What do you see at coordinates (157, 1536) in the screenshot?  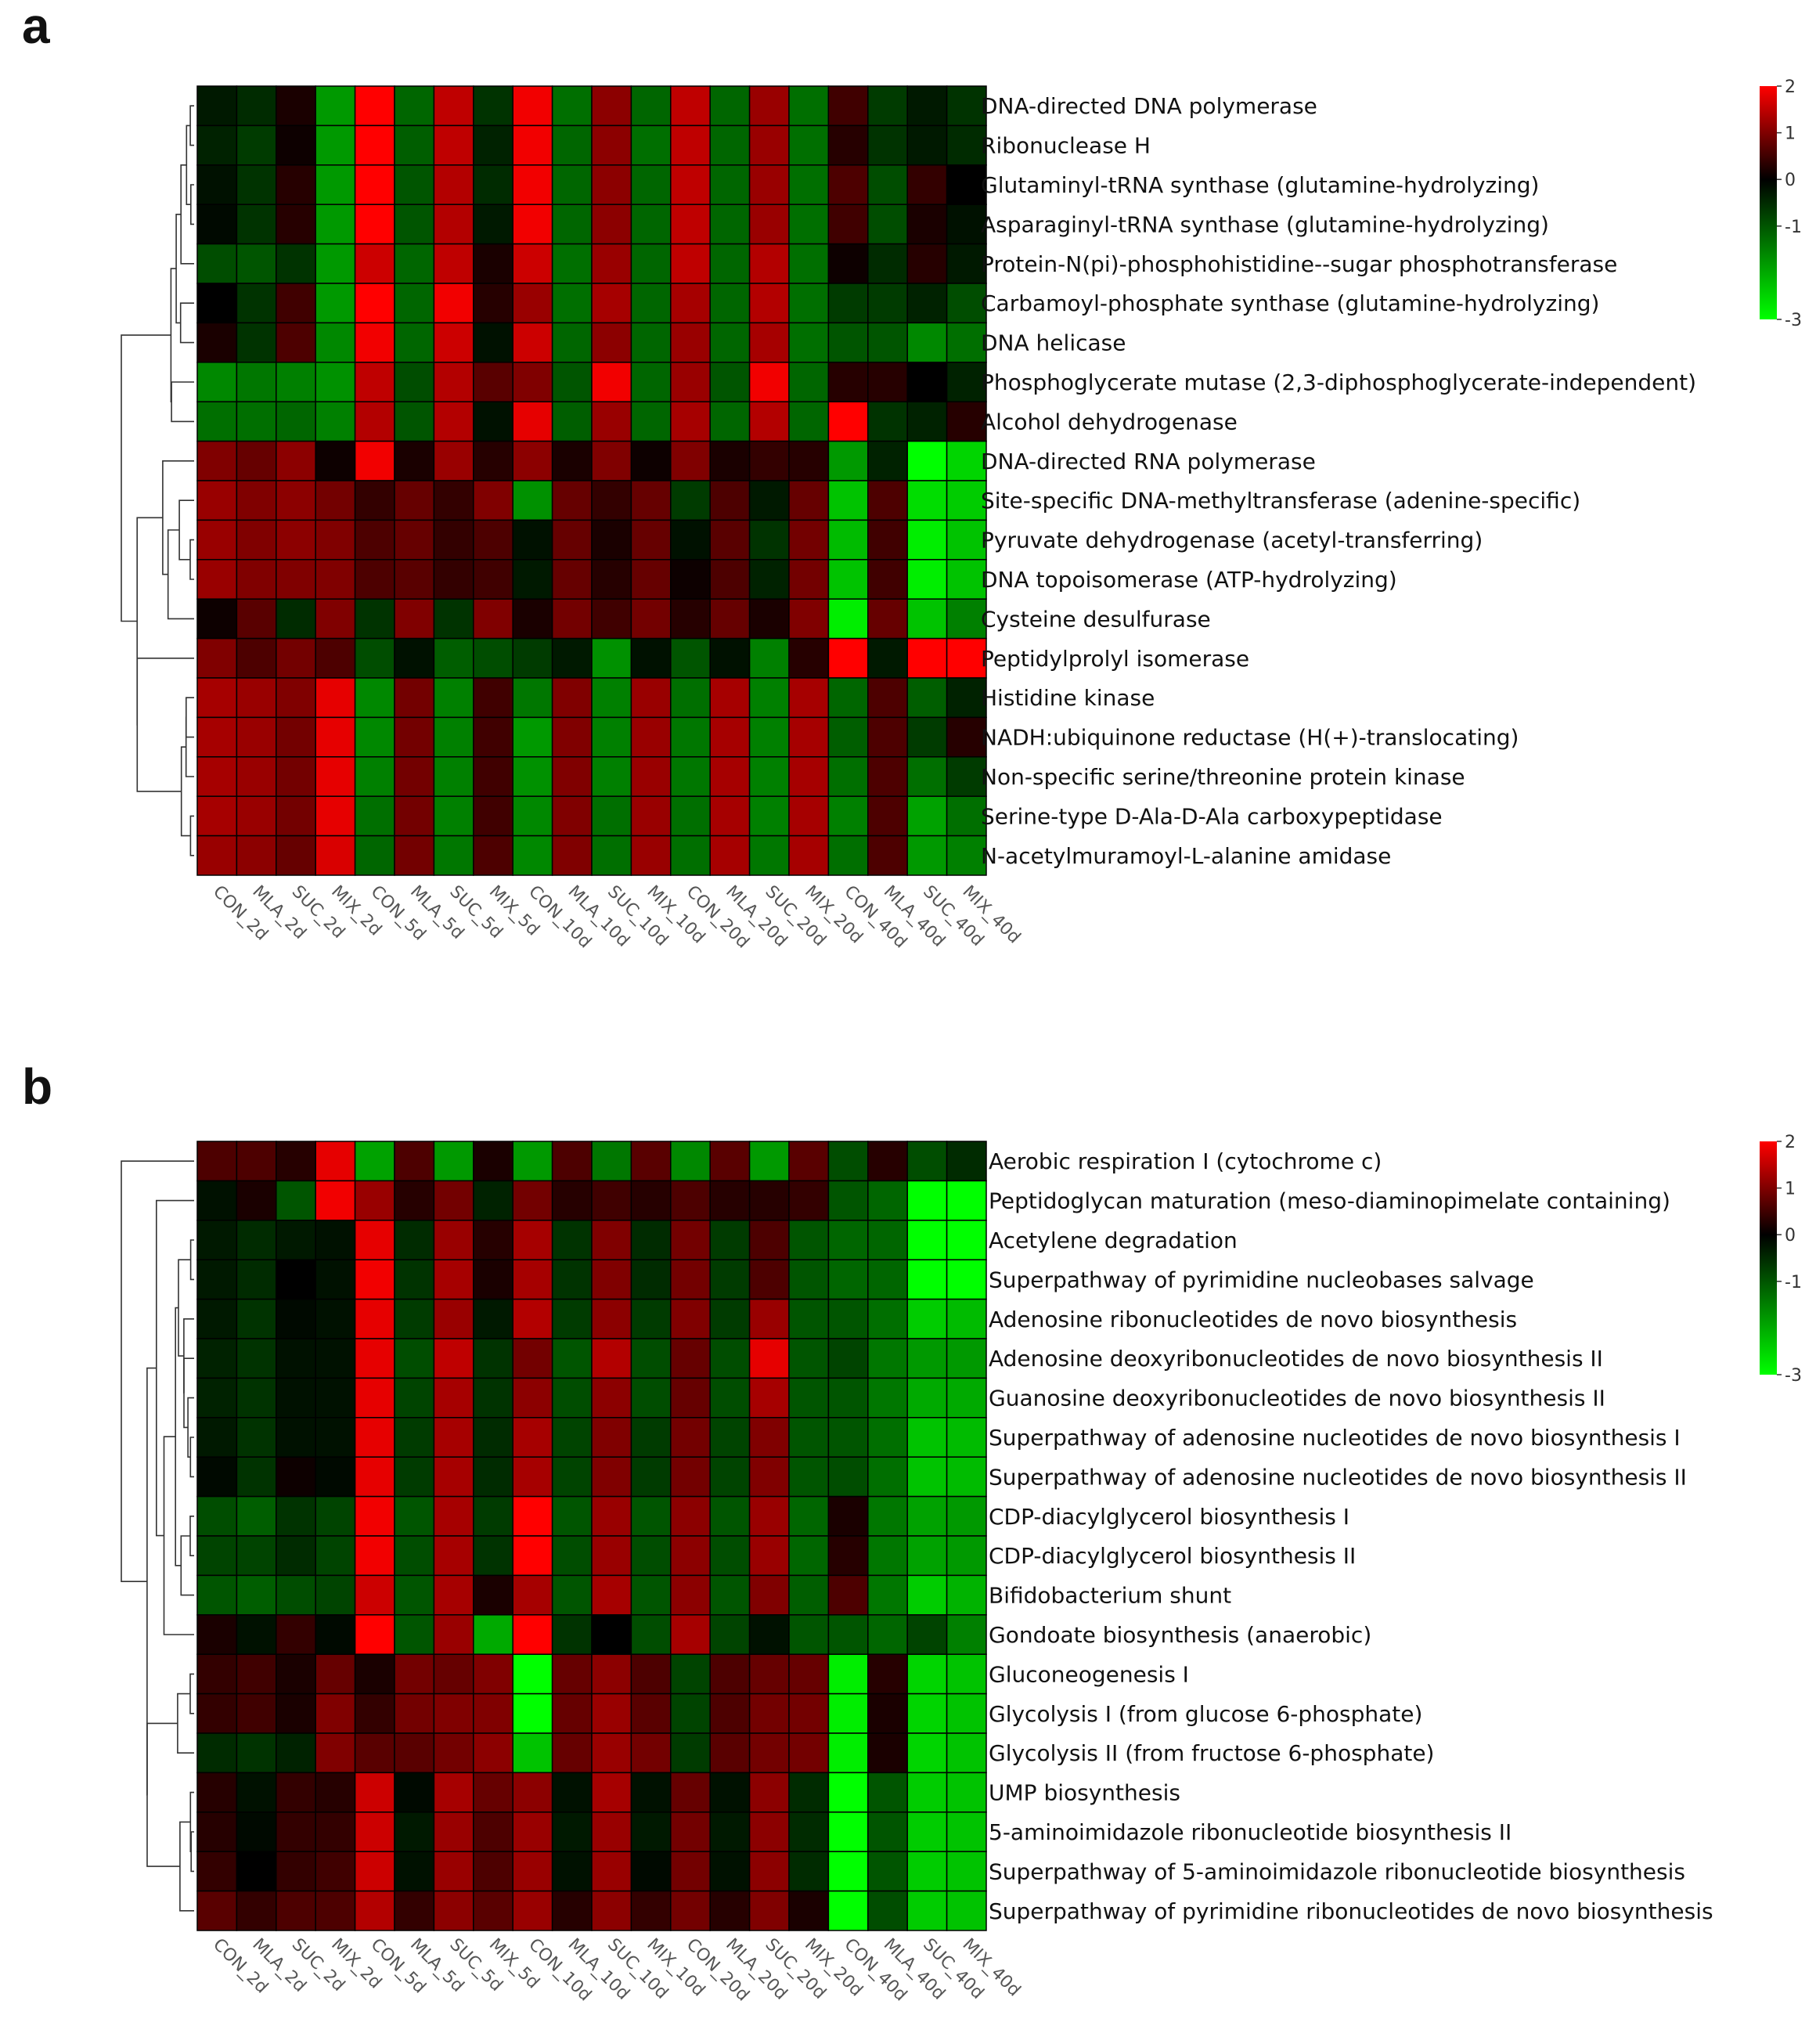 I see `row-dendrogram` at bounding box center [157, 1536].